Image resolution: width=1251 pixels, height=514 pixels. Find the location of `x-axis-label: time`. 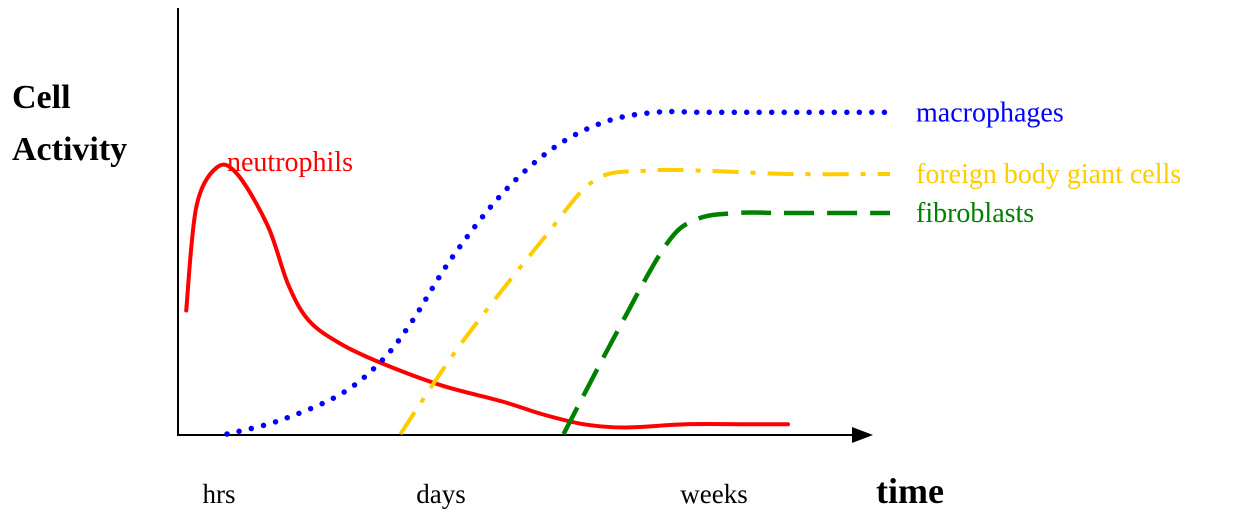

x-axis-label: time is located at coordinates (910, 491).